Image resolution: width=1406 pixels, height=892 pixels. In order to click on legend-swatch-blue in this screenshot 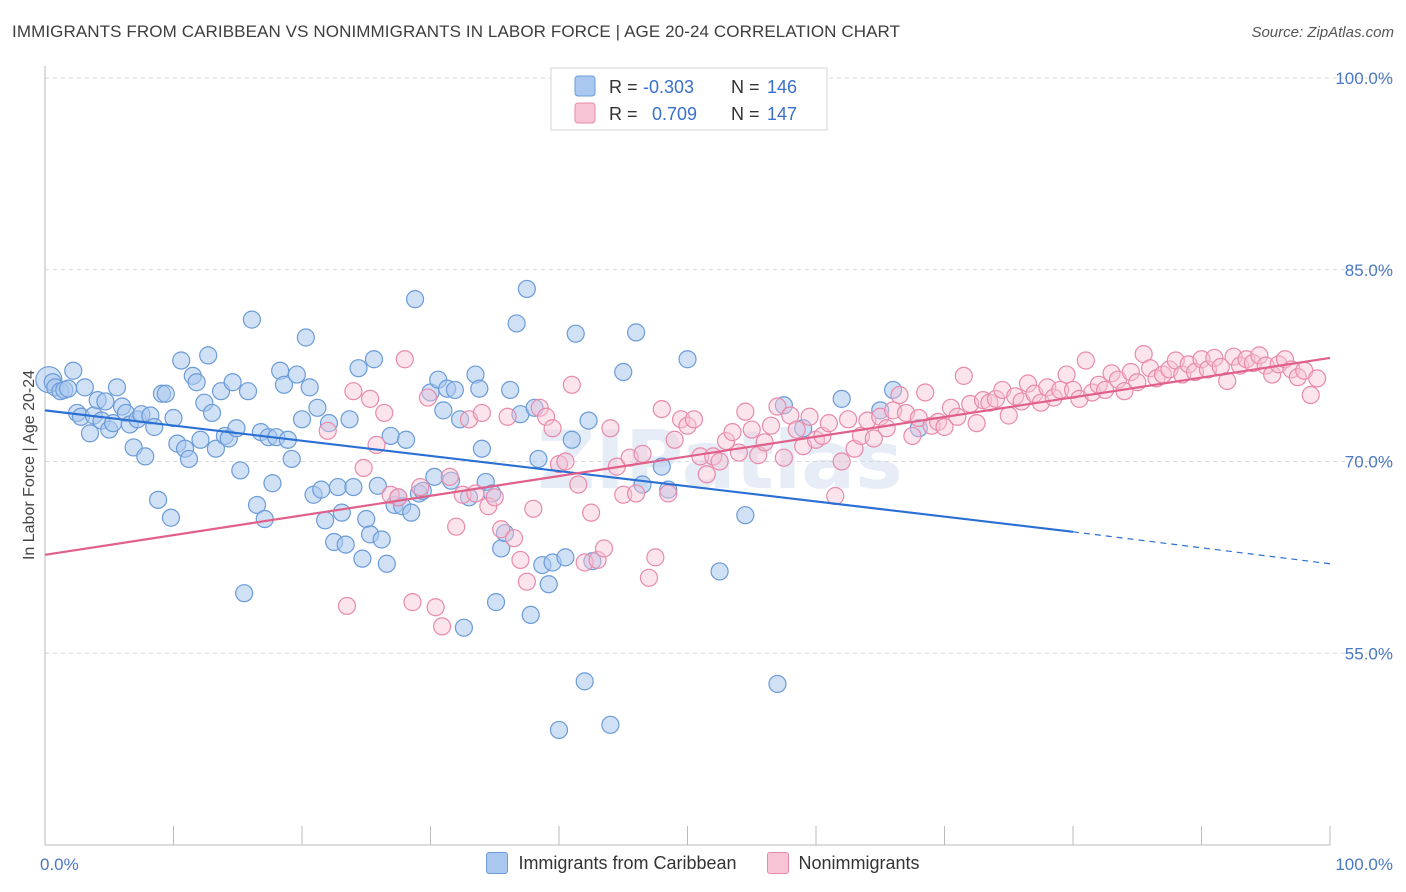, I will do `click(585, 86)`.